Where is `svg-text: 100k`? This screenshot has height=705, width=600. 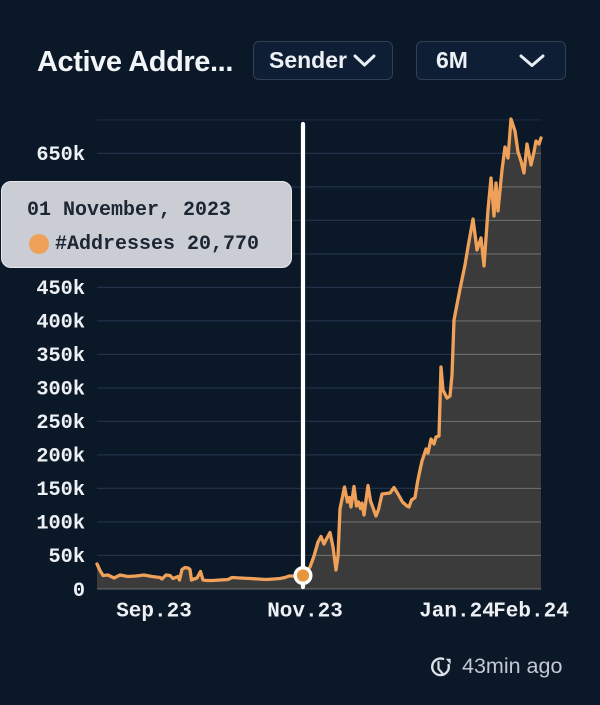
svg-text: 100k is located at coordinates (60, 524).